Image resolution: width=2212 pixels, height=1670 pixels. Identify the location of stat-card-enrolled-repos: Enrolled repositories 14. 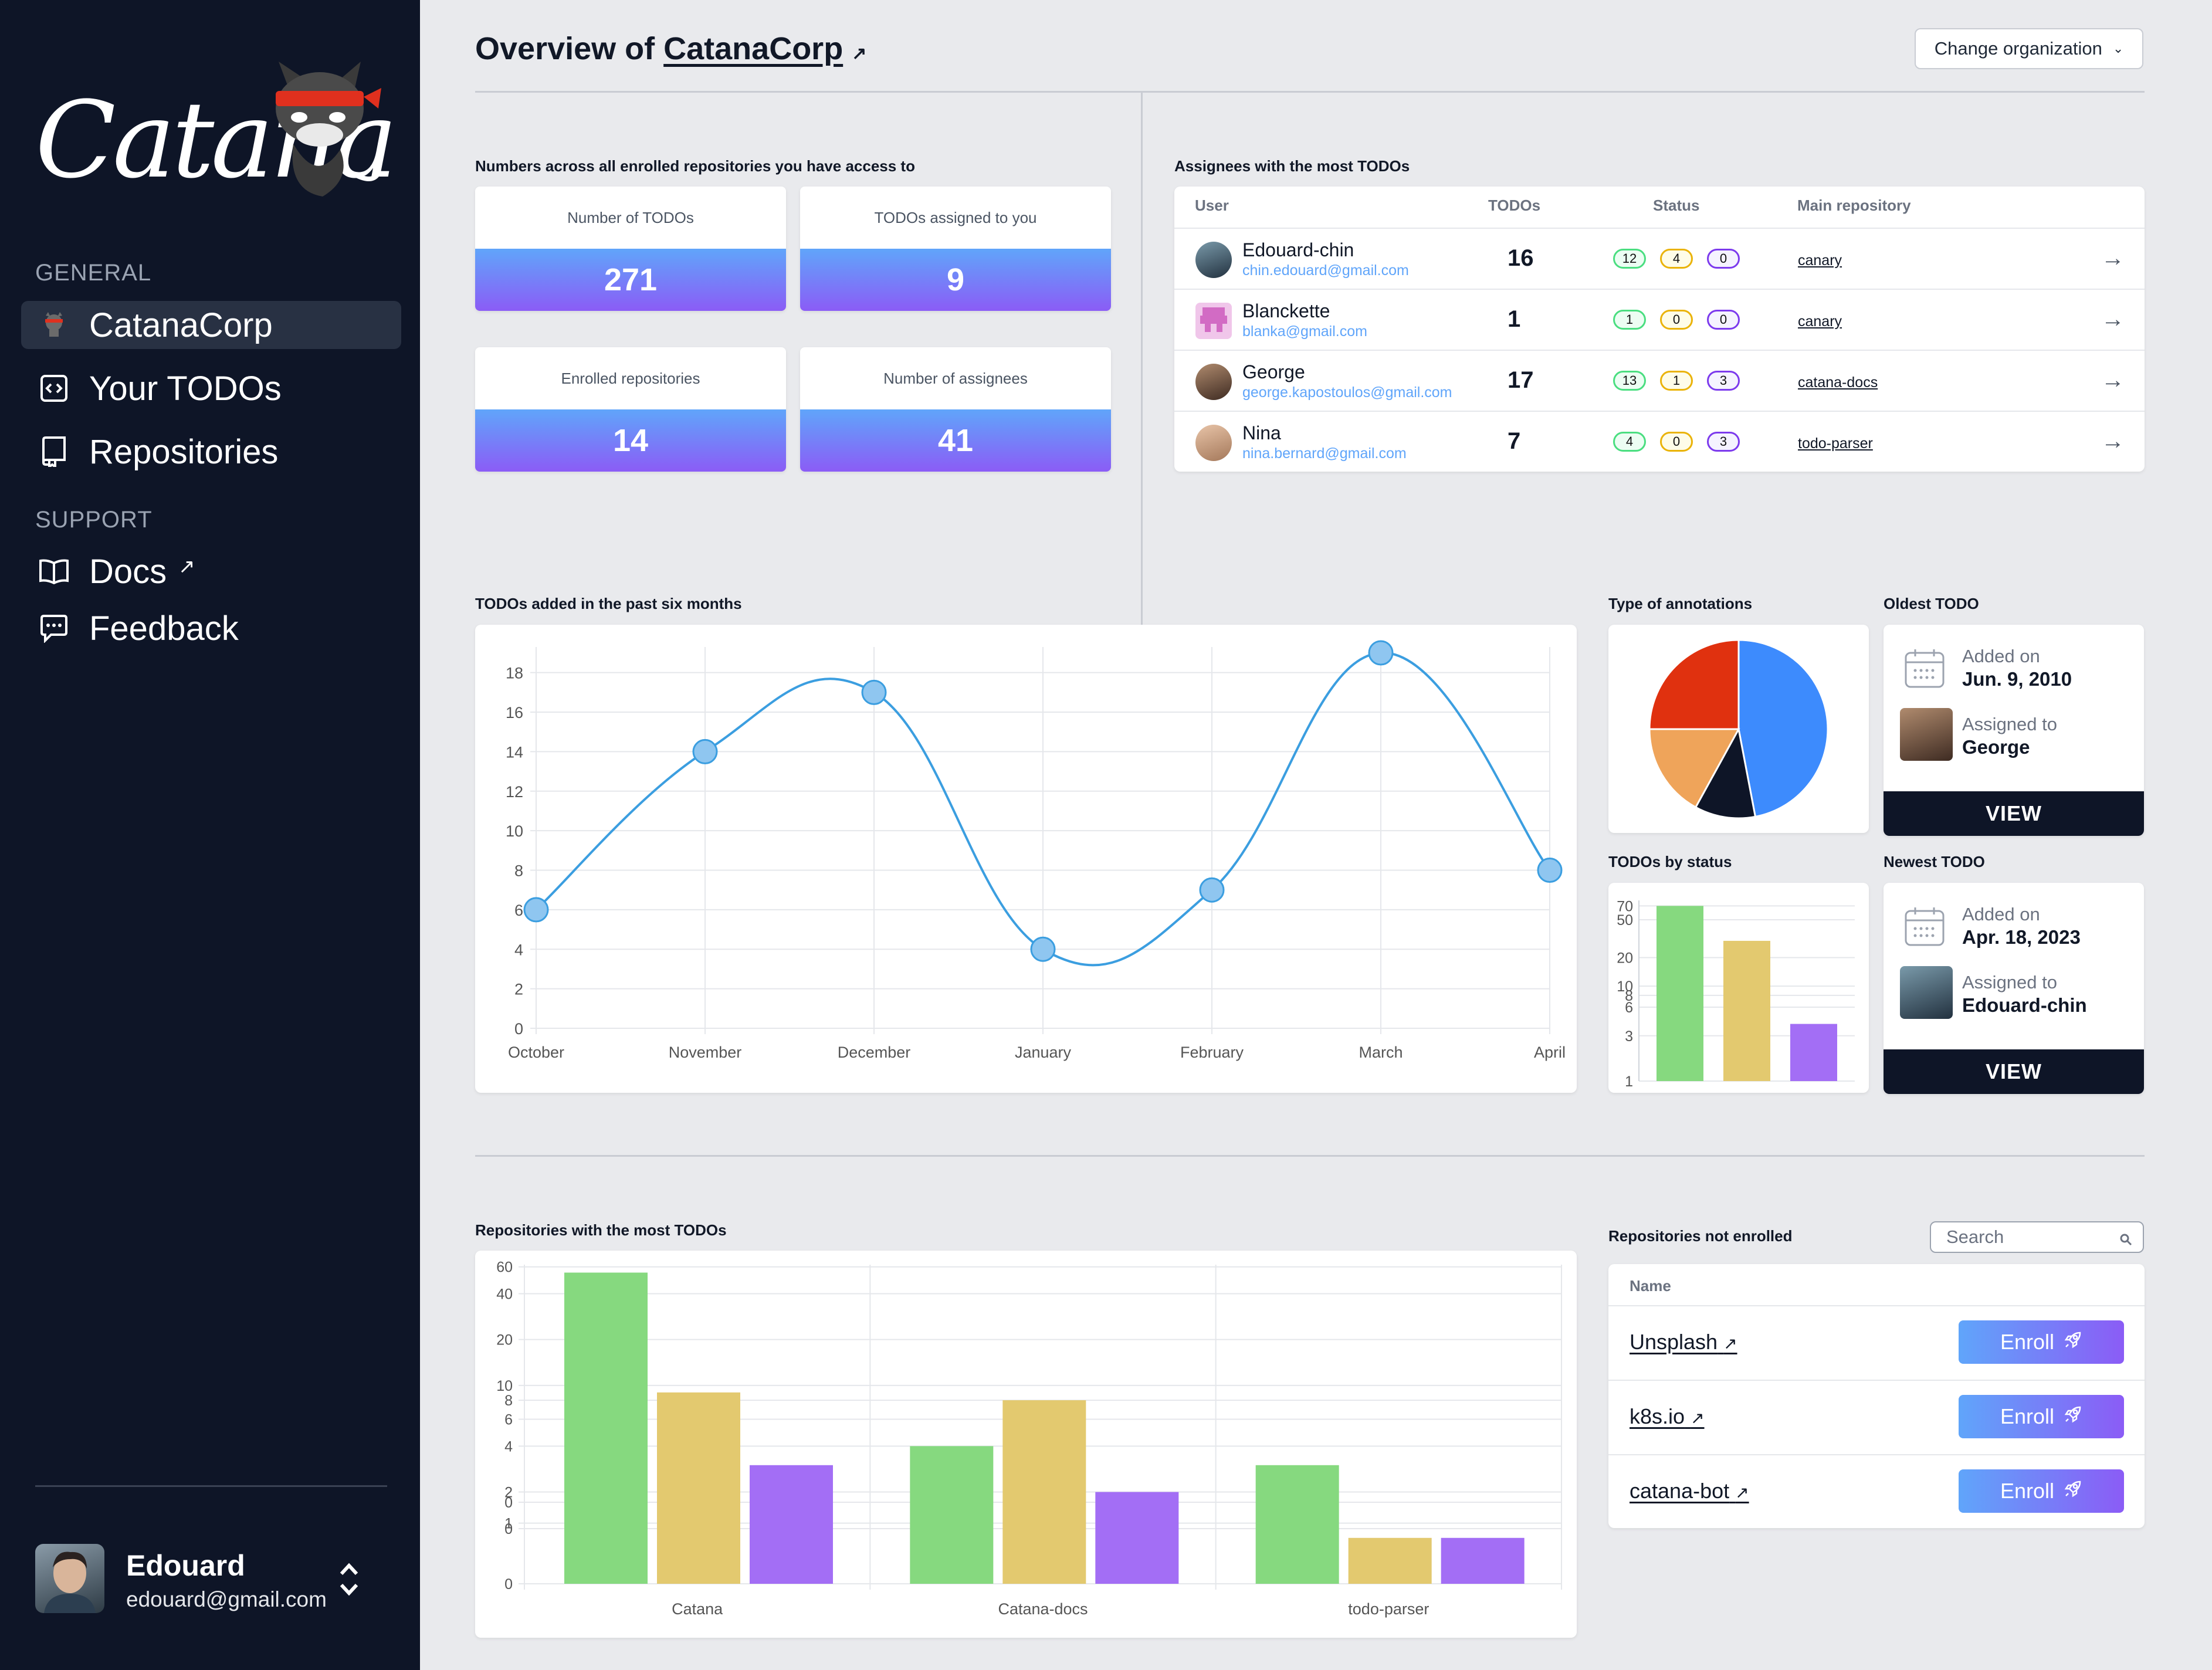
(630, 410).